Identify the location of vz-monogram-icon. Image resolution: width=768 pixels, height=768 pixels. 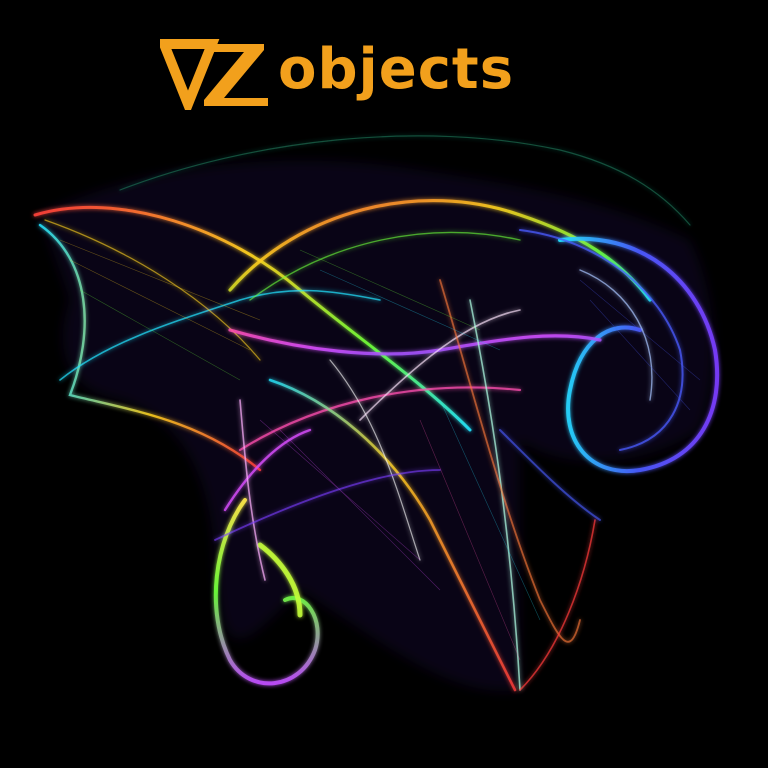
(214, 74).